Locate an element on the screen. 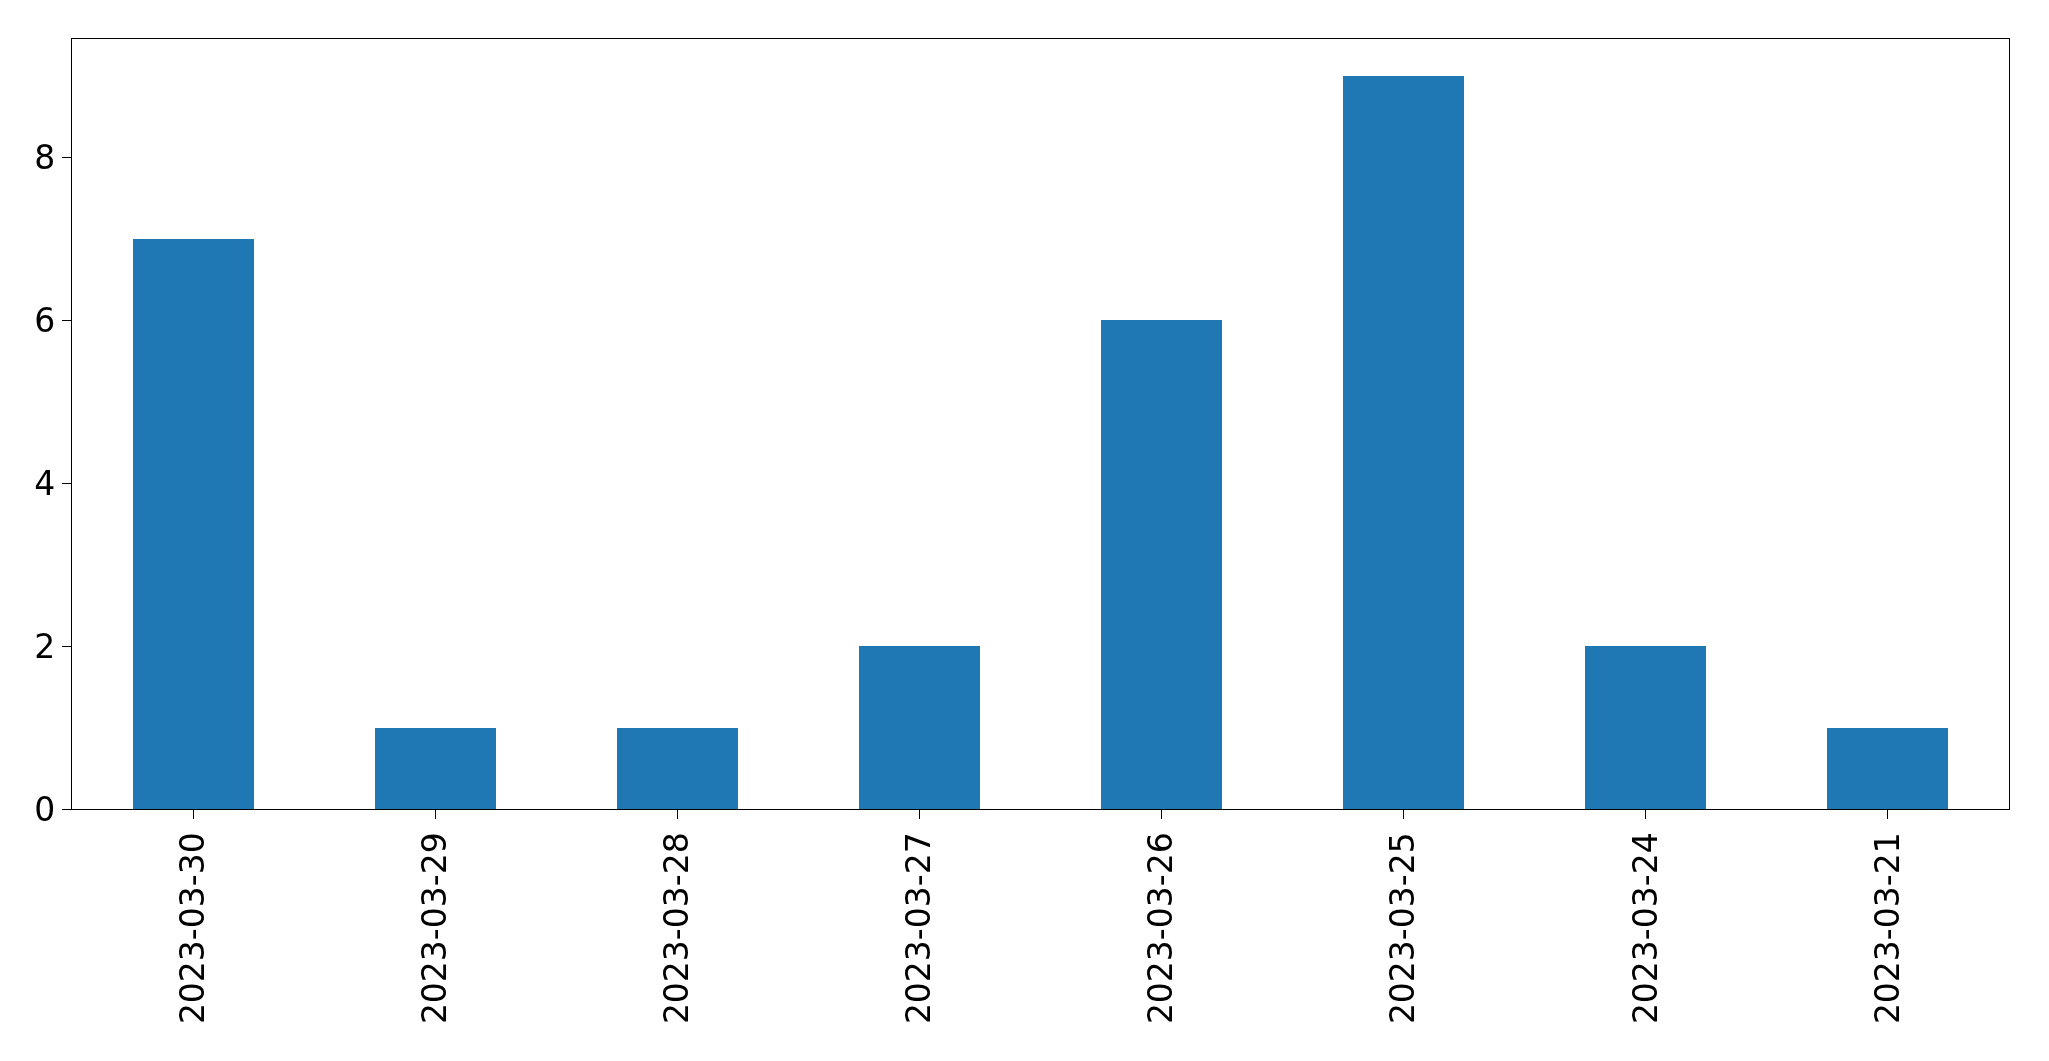  y-tick-label: 0 is located at coordinates (45, 809).